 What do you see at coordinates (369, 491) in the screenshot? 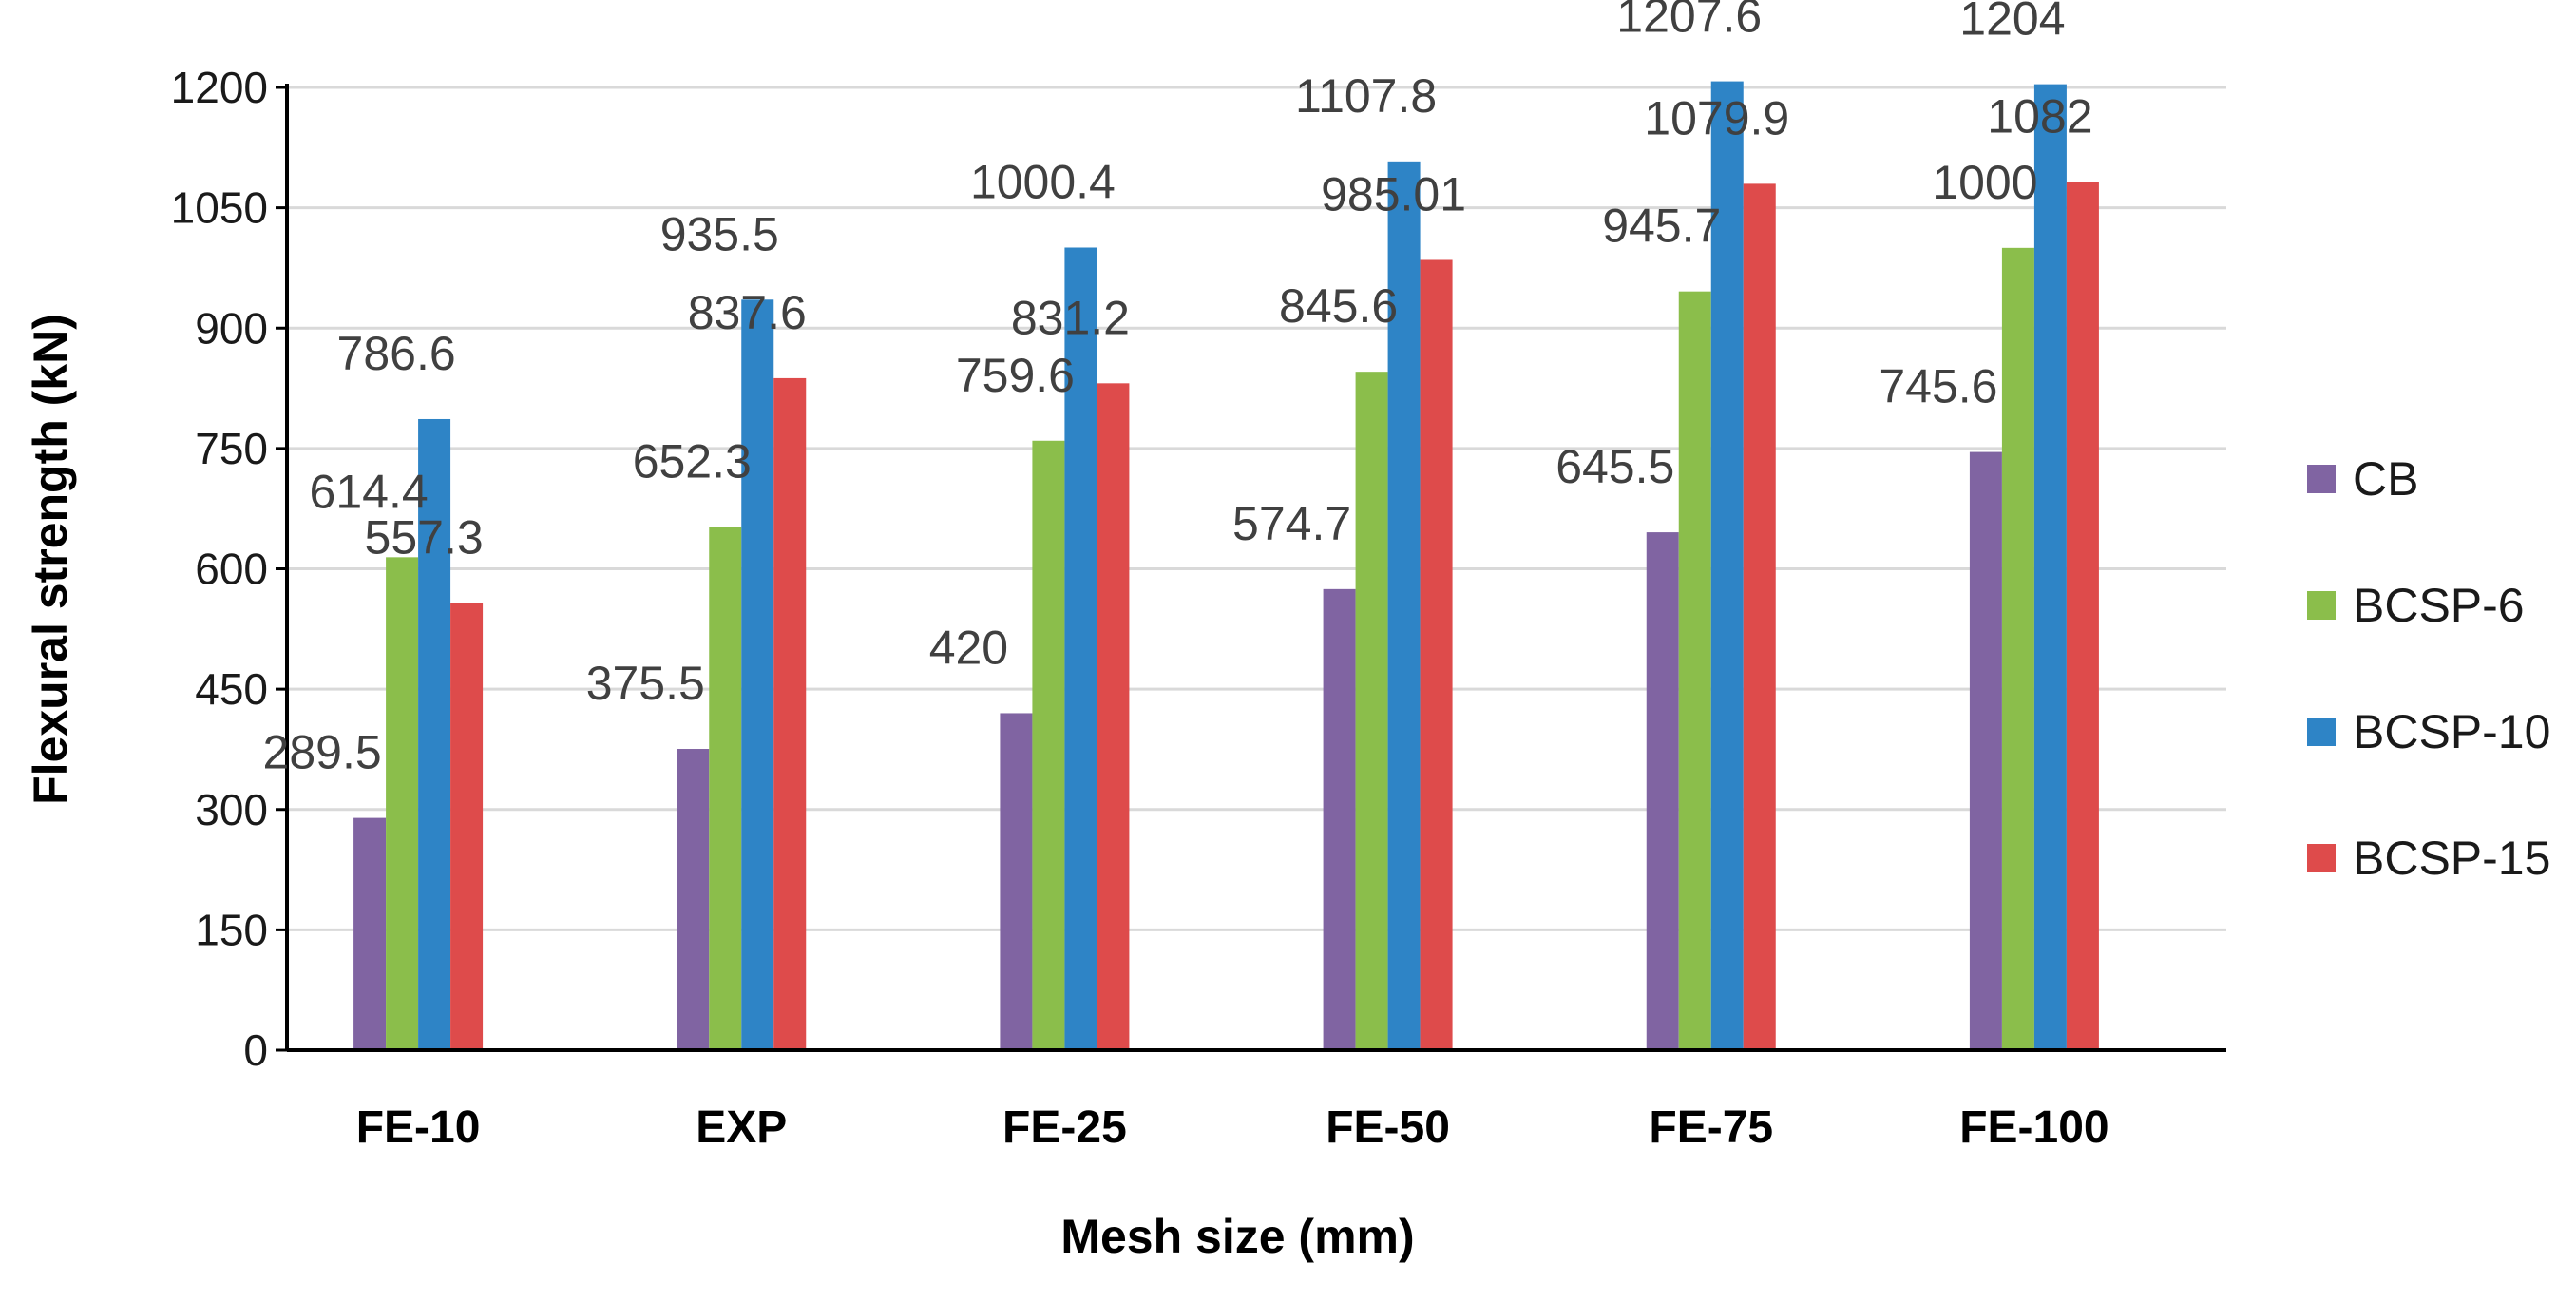
I see `data-label: 614.4` at bounding box center [369, 491].